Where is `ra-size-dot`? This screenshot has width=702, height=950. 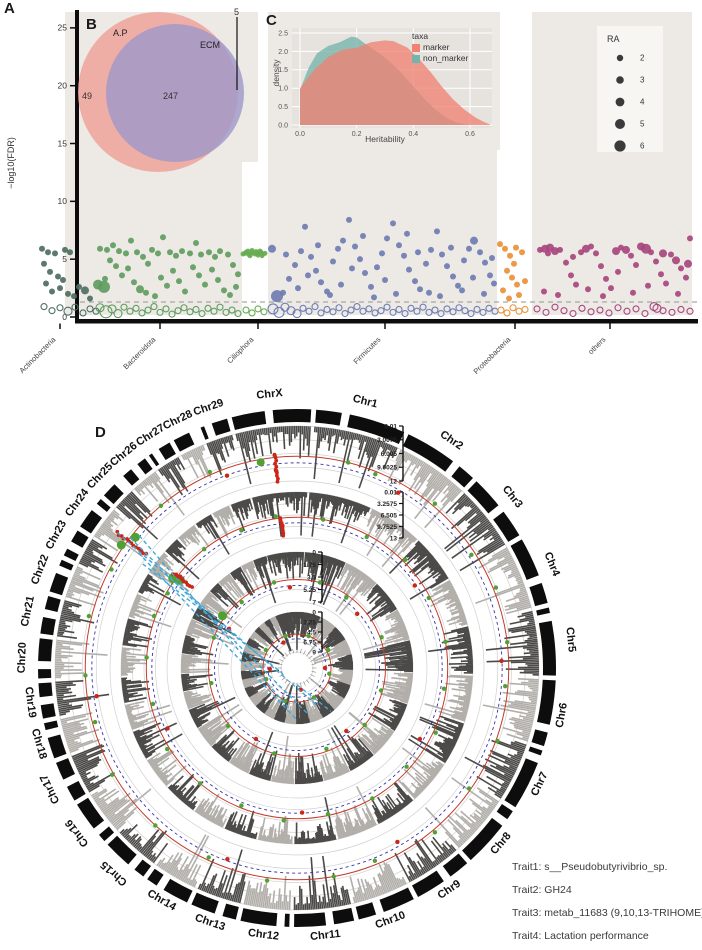
ra-size-dot is located at coordinates (620, 58).